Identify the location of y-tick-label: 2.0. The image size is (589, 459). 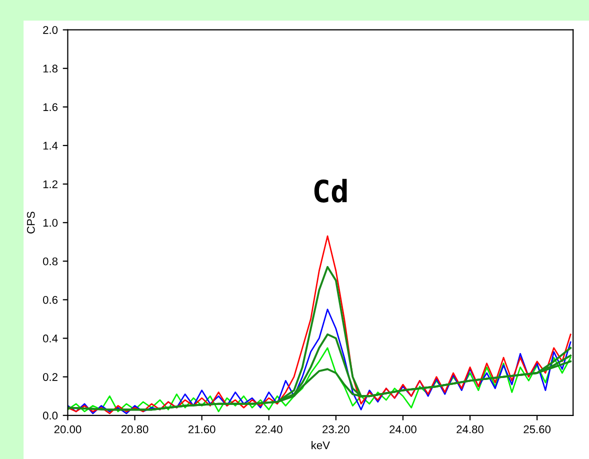
(50, 30).